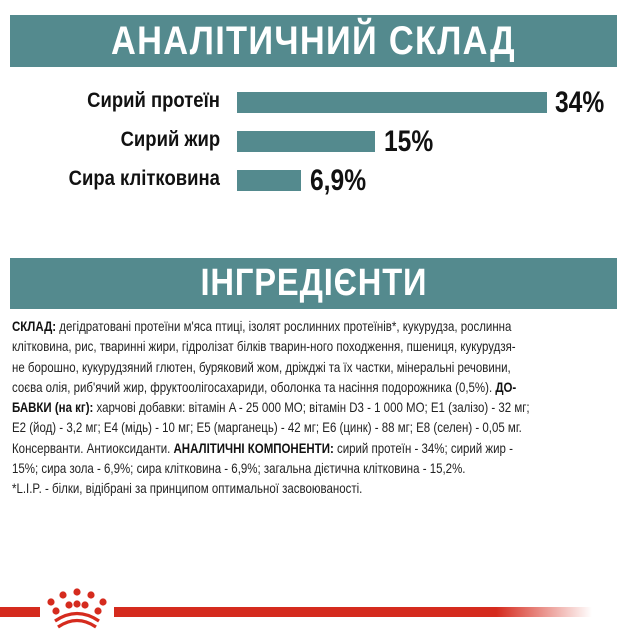 This screenshot has height=630, width=630. I want to click on line-text: Консерванти. Антиоксиданти., so click(93, 447).